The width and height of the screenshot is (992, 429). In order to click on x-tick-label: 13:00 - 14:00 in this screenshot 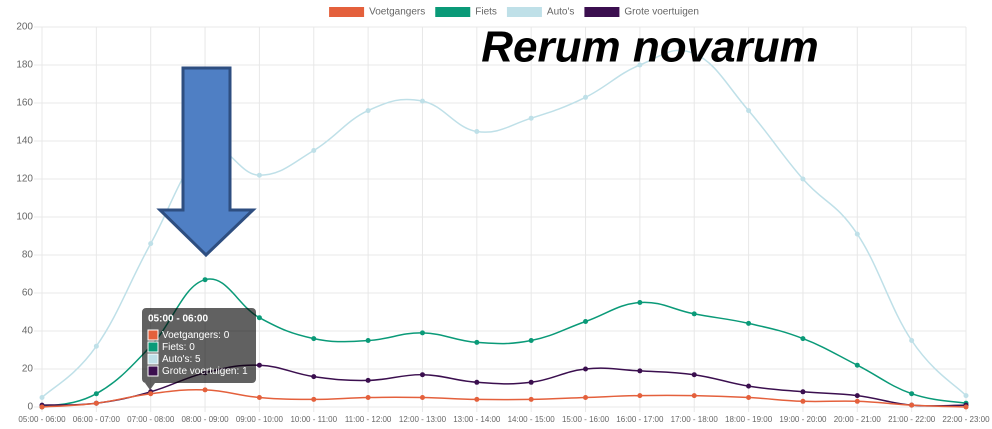, I will do `click(477, 419)`.